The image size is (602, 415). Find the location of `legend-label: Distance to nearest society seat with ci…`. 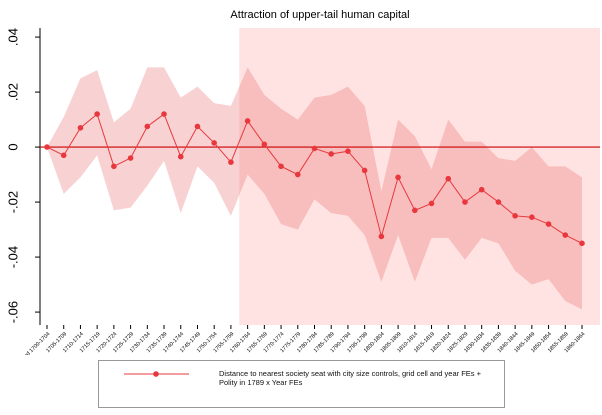

legend-label: Distance to nearest society seat with ci… is located at coordinates (350, 378).